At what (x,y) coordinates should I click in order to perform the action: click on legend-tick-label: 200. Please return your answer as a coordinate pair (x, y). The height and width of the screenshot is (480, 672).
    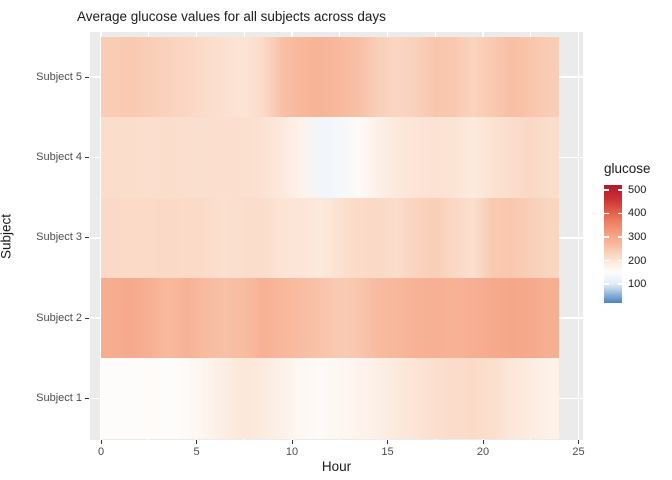
    Looking at the image, I should click on (637, 260).